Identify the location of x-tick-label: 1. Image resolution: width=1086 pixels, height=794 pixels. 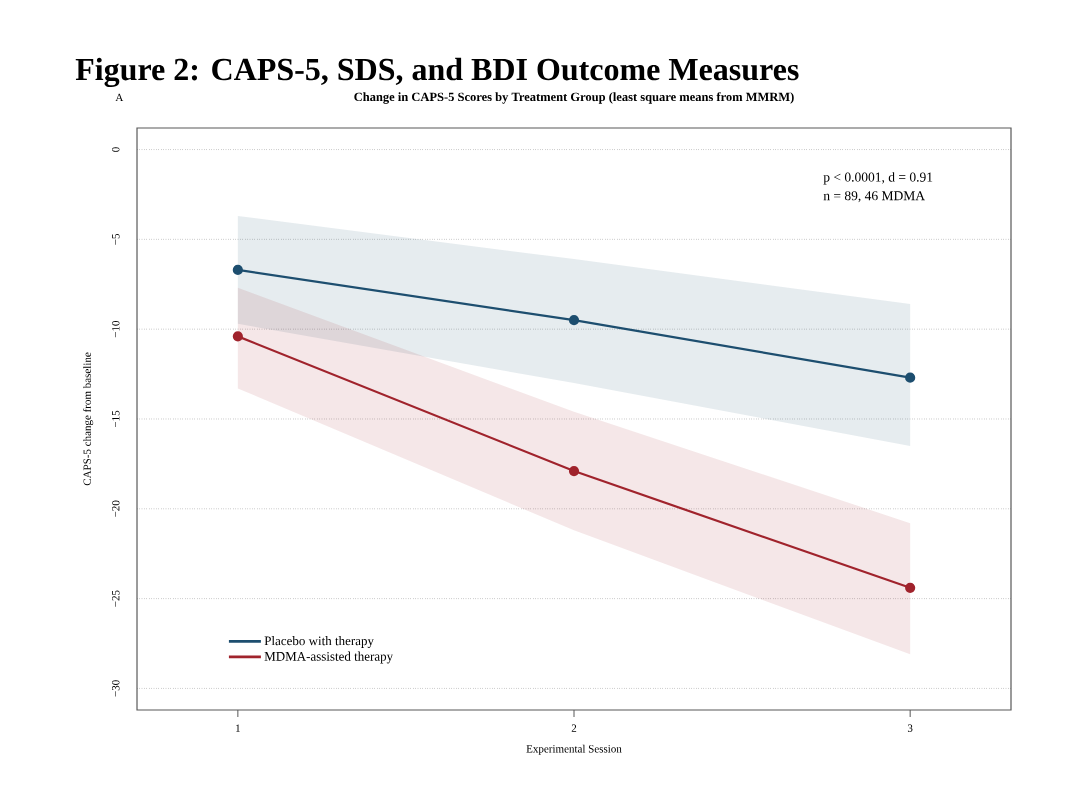
(238, 728).